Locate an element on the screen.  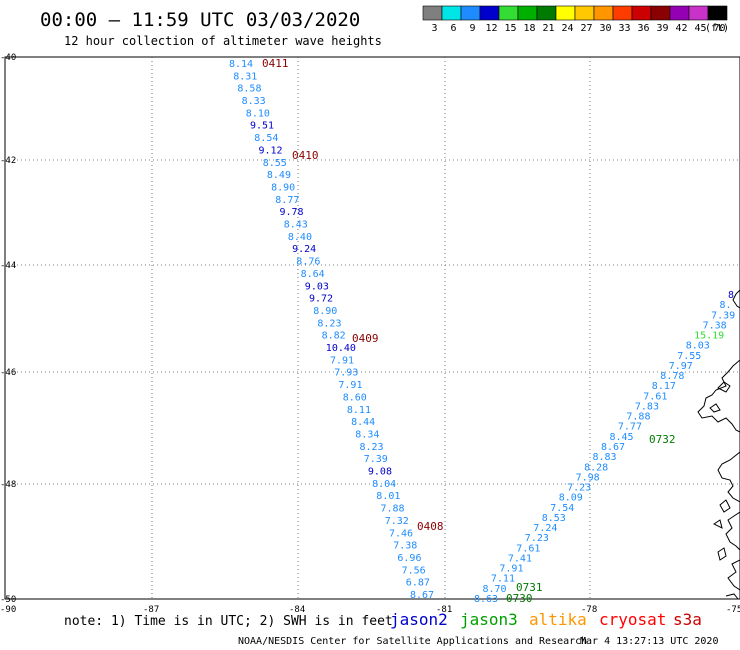
time-label: 0732 is located at coordinates (662, 439).